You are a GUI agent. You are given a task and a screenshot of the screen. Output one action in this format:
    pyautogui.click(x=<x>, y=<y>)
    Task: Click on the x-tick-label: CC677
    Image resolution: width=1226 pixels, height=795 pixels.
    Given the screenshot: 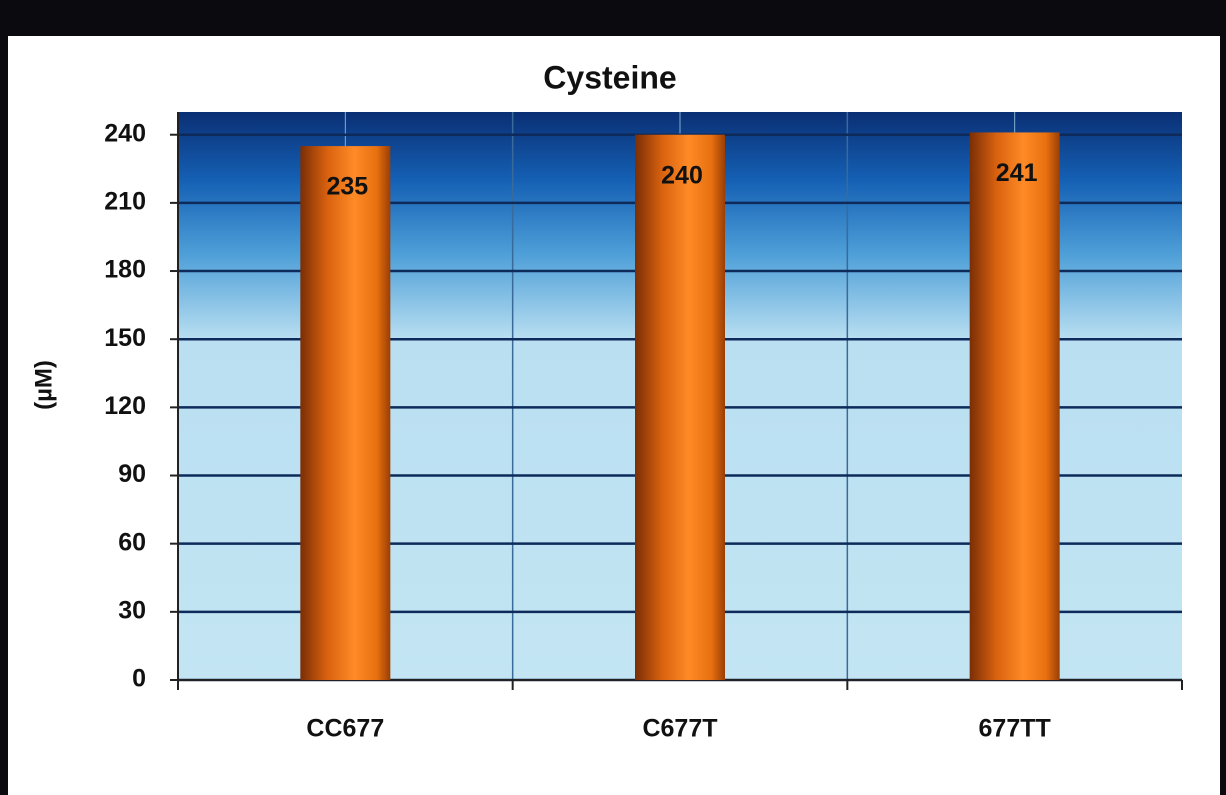 What is the action you would take?
    pyautogui.click(x=345, y=729)
    